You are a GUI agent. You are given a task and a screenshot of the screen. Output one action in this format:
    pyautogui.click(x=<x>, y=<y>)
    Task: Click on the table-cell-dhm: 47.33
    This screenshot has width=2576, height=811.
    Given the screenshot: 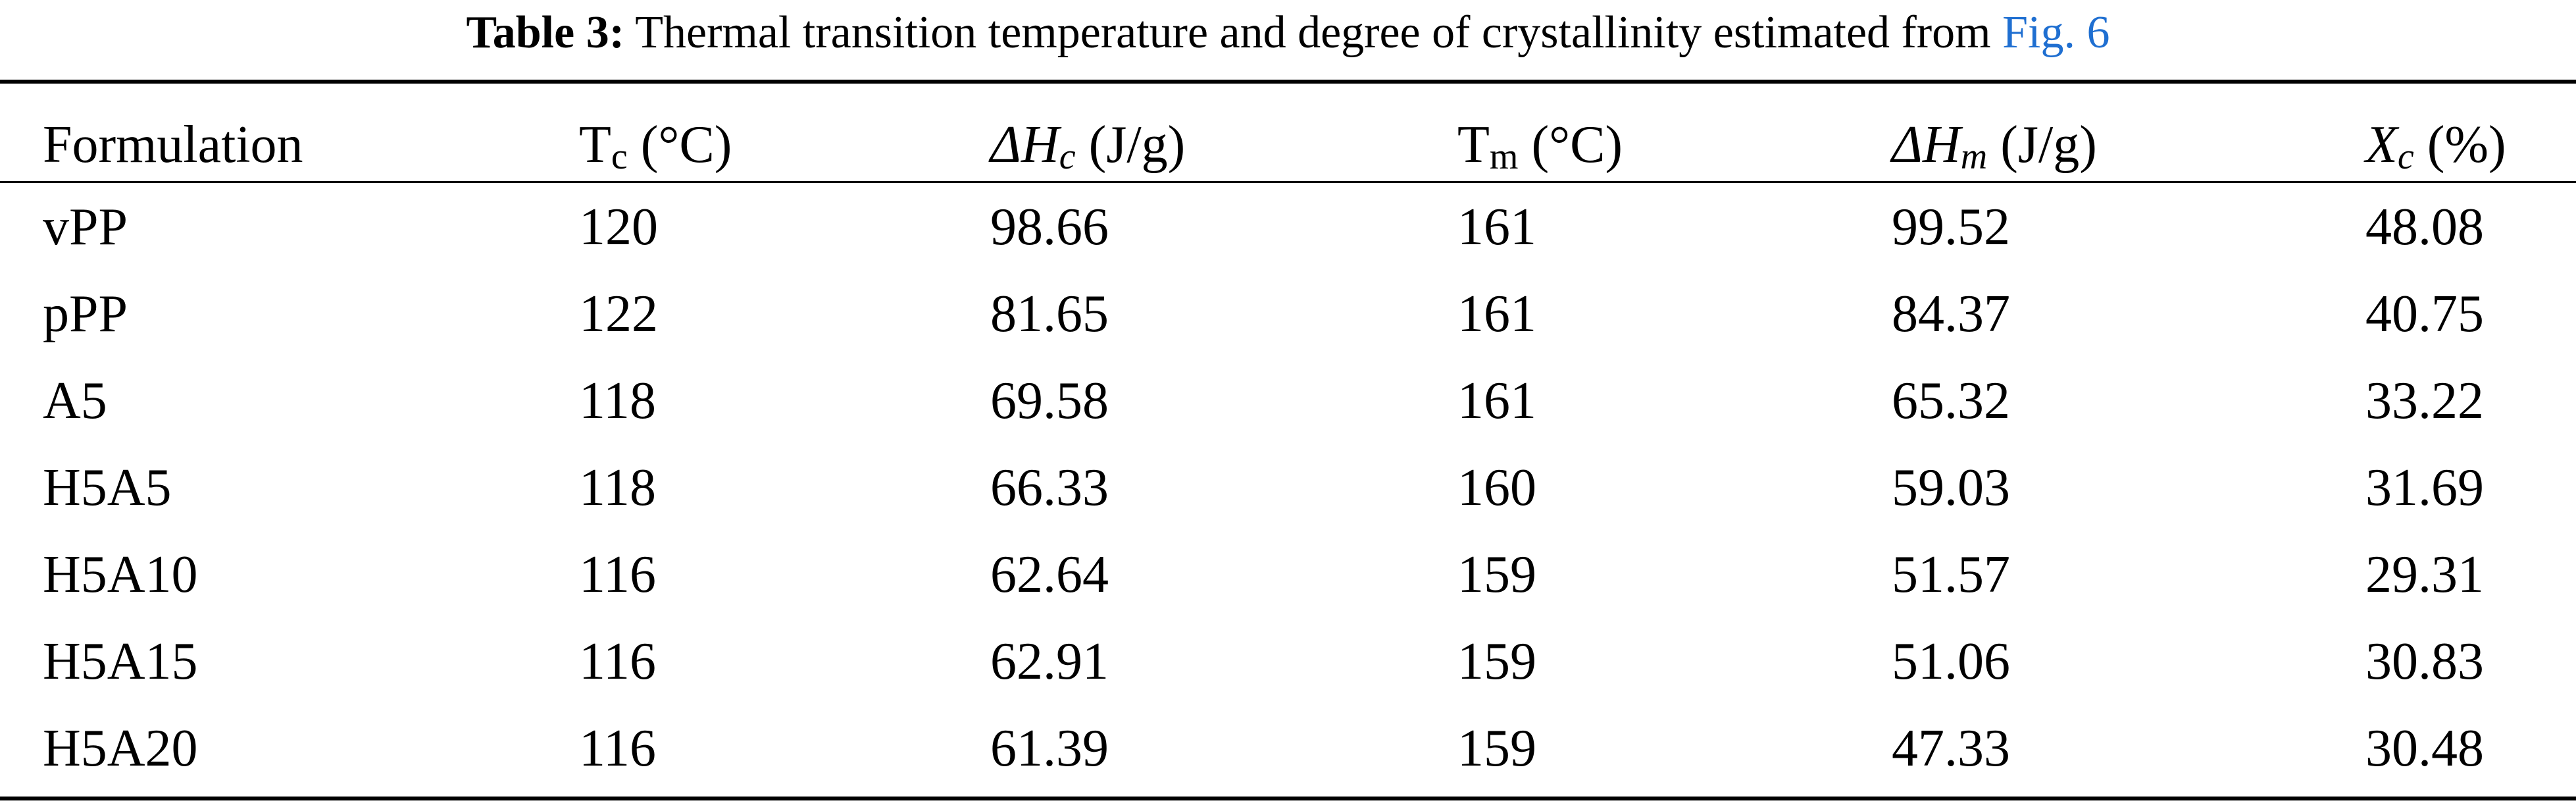 What is the action you would take?
    pyautogui.click(x=1951, y=748)
    